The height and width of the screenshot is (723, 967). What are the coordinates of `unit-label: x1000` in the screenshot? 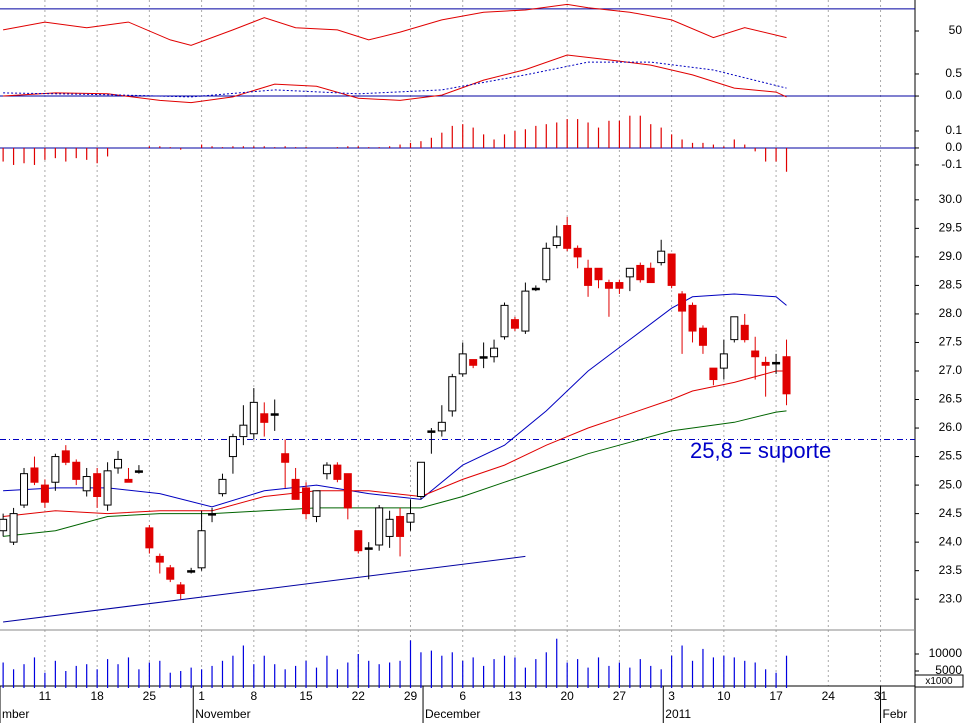 It's located at (939, 681).